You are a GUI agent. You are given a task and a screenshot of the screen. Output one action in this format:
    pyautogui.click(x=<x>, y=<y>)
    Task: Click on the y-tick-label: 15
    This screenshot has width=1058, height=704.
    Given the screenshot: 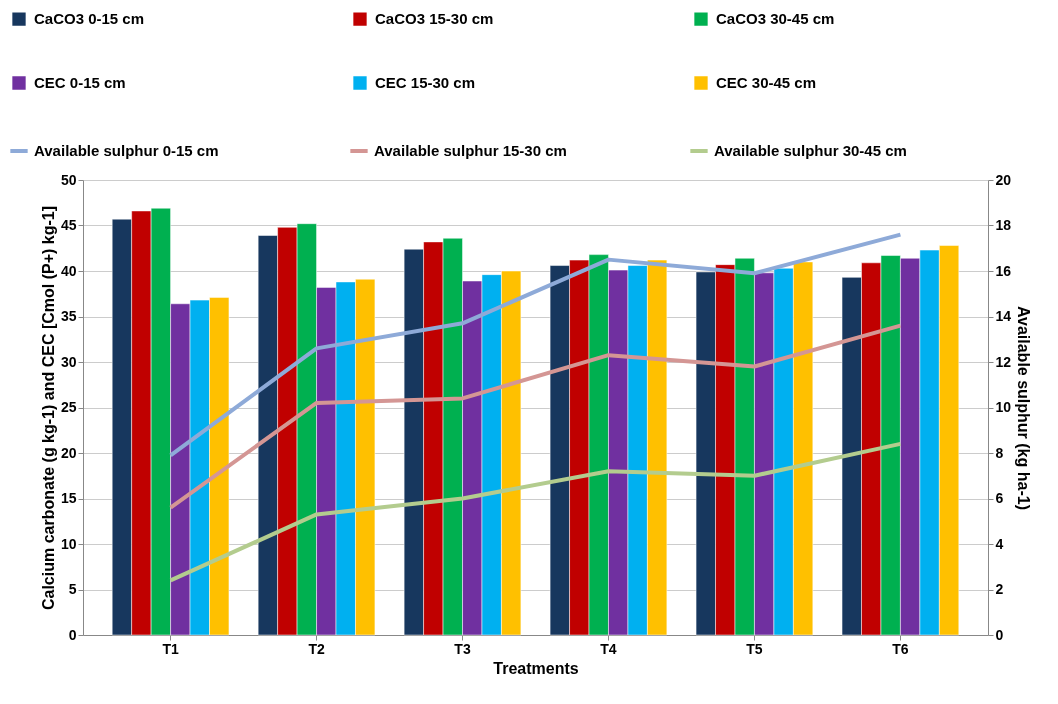 What is the action you would take?
    pyautogui.click(x=68, y=498)
    